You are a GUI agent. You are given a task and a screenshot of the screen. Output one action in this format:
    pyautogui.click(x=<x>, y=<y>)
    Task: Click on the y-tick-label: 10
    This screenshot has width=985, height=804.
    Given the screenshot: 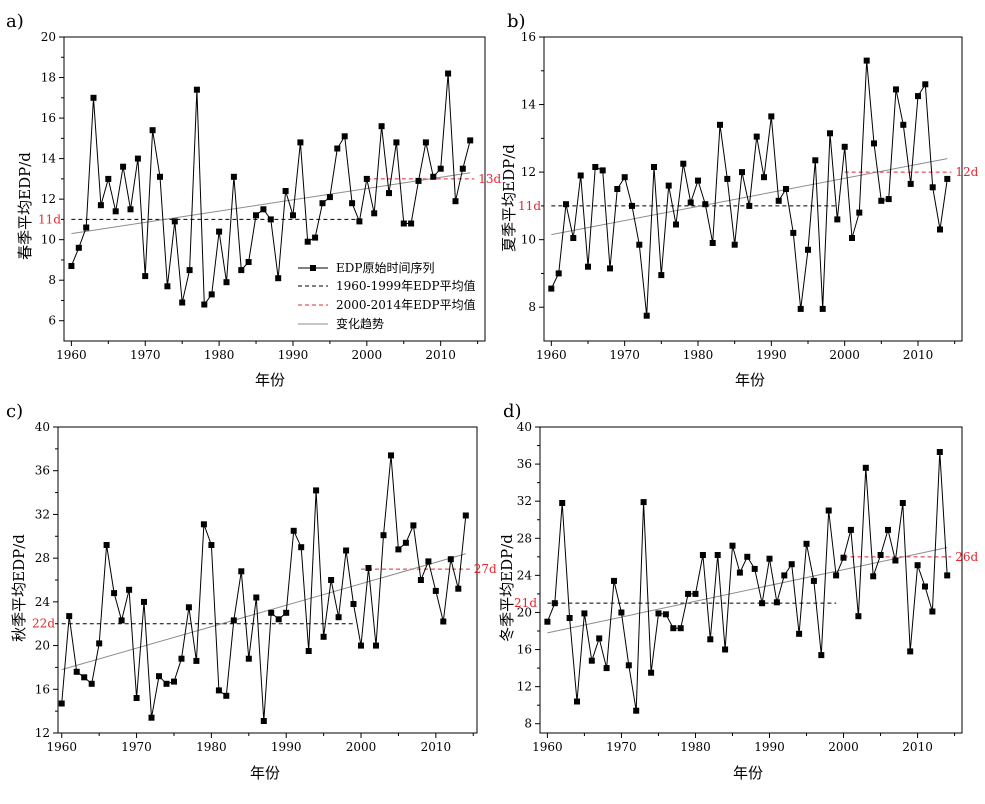 What is the action you would take?
    pyautogui.click(x=48, y=240)
    